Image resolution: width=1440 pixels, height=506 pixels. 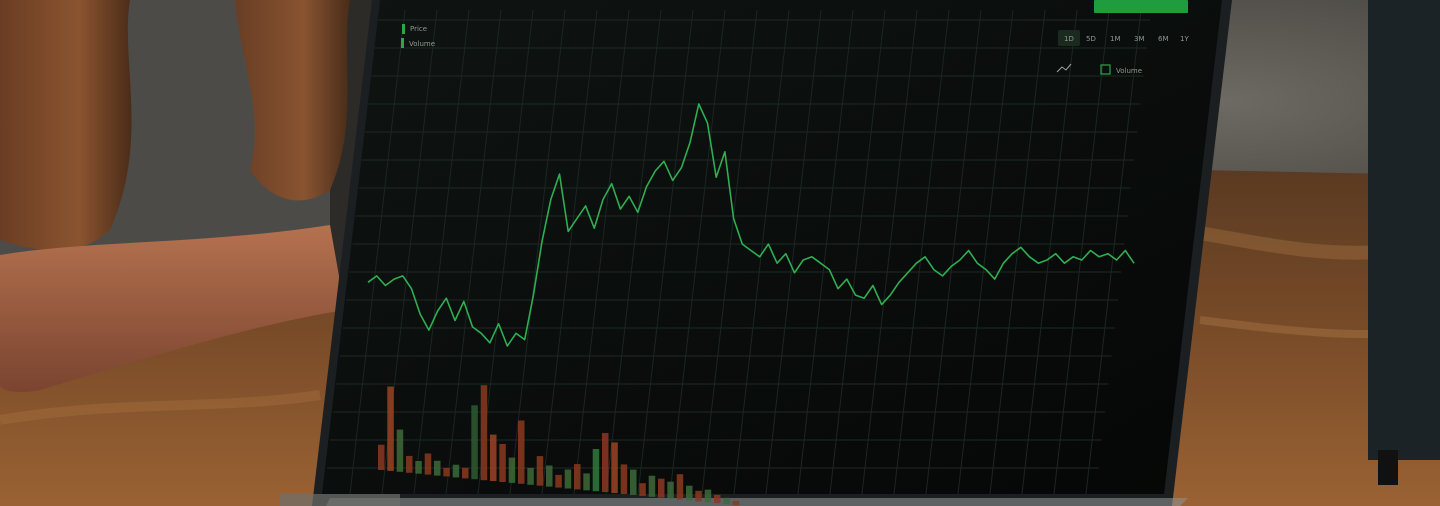 What do you see at coordinates (1129, 71) in the screenshot?
I see `volume-toggle-label: Volume` at bounding box center [1129, 71].